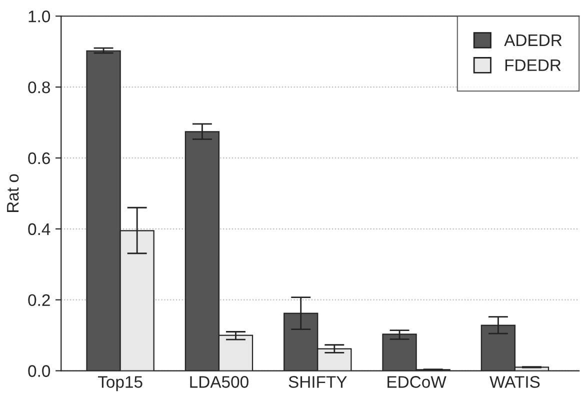 The height and width of the screenshot is (403, 582). What do you see at coordinates (120, 384) in the screenshot?
I see `x-tick-label: Top15` at bounding box center [120, 384].